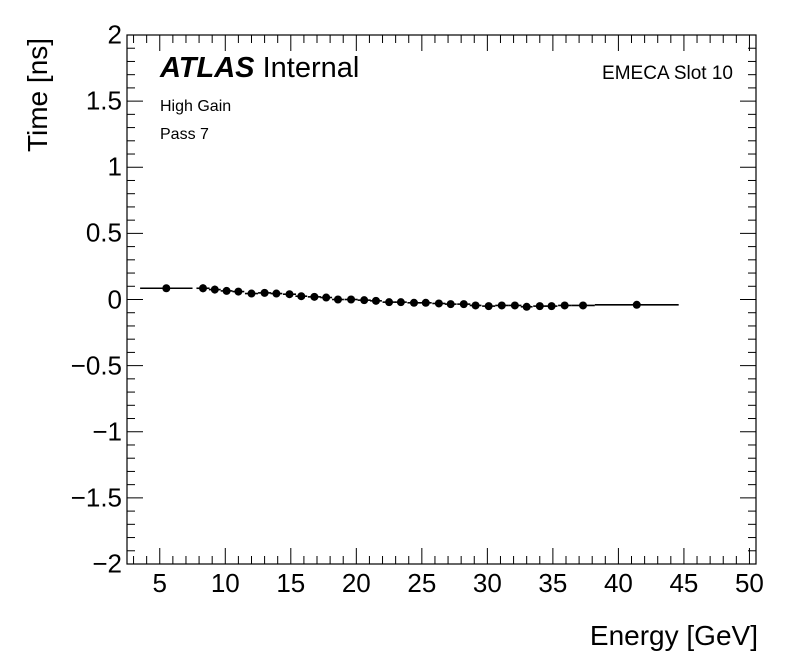  I want to click on y-tick-label: −1.5, so click(96, 497).